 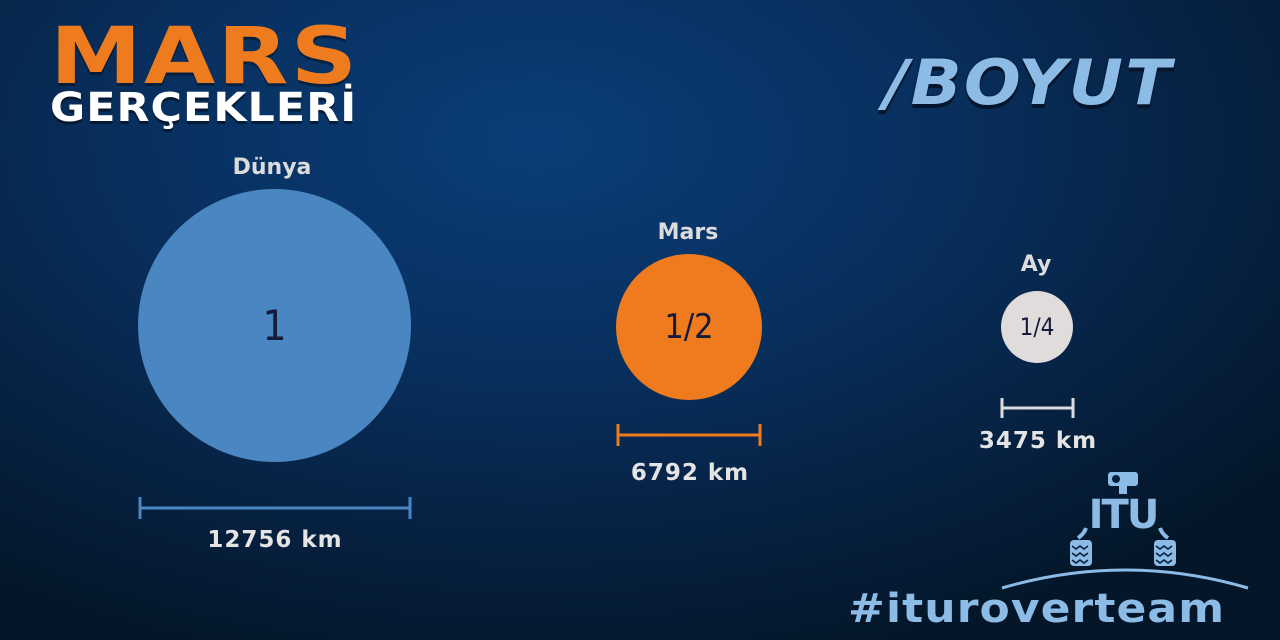 I want to click on moon-circle: 1/4, so click(x=1037, y=327).